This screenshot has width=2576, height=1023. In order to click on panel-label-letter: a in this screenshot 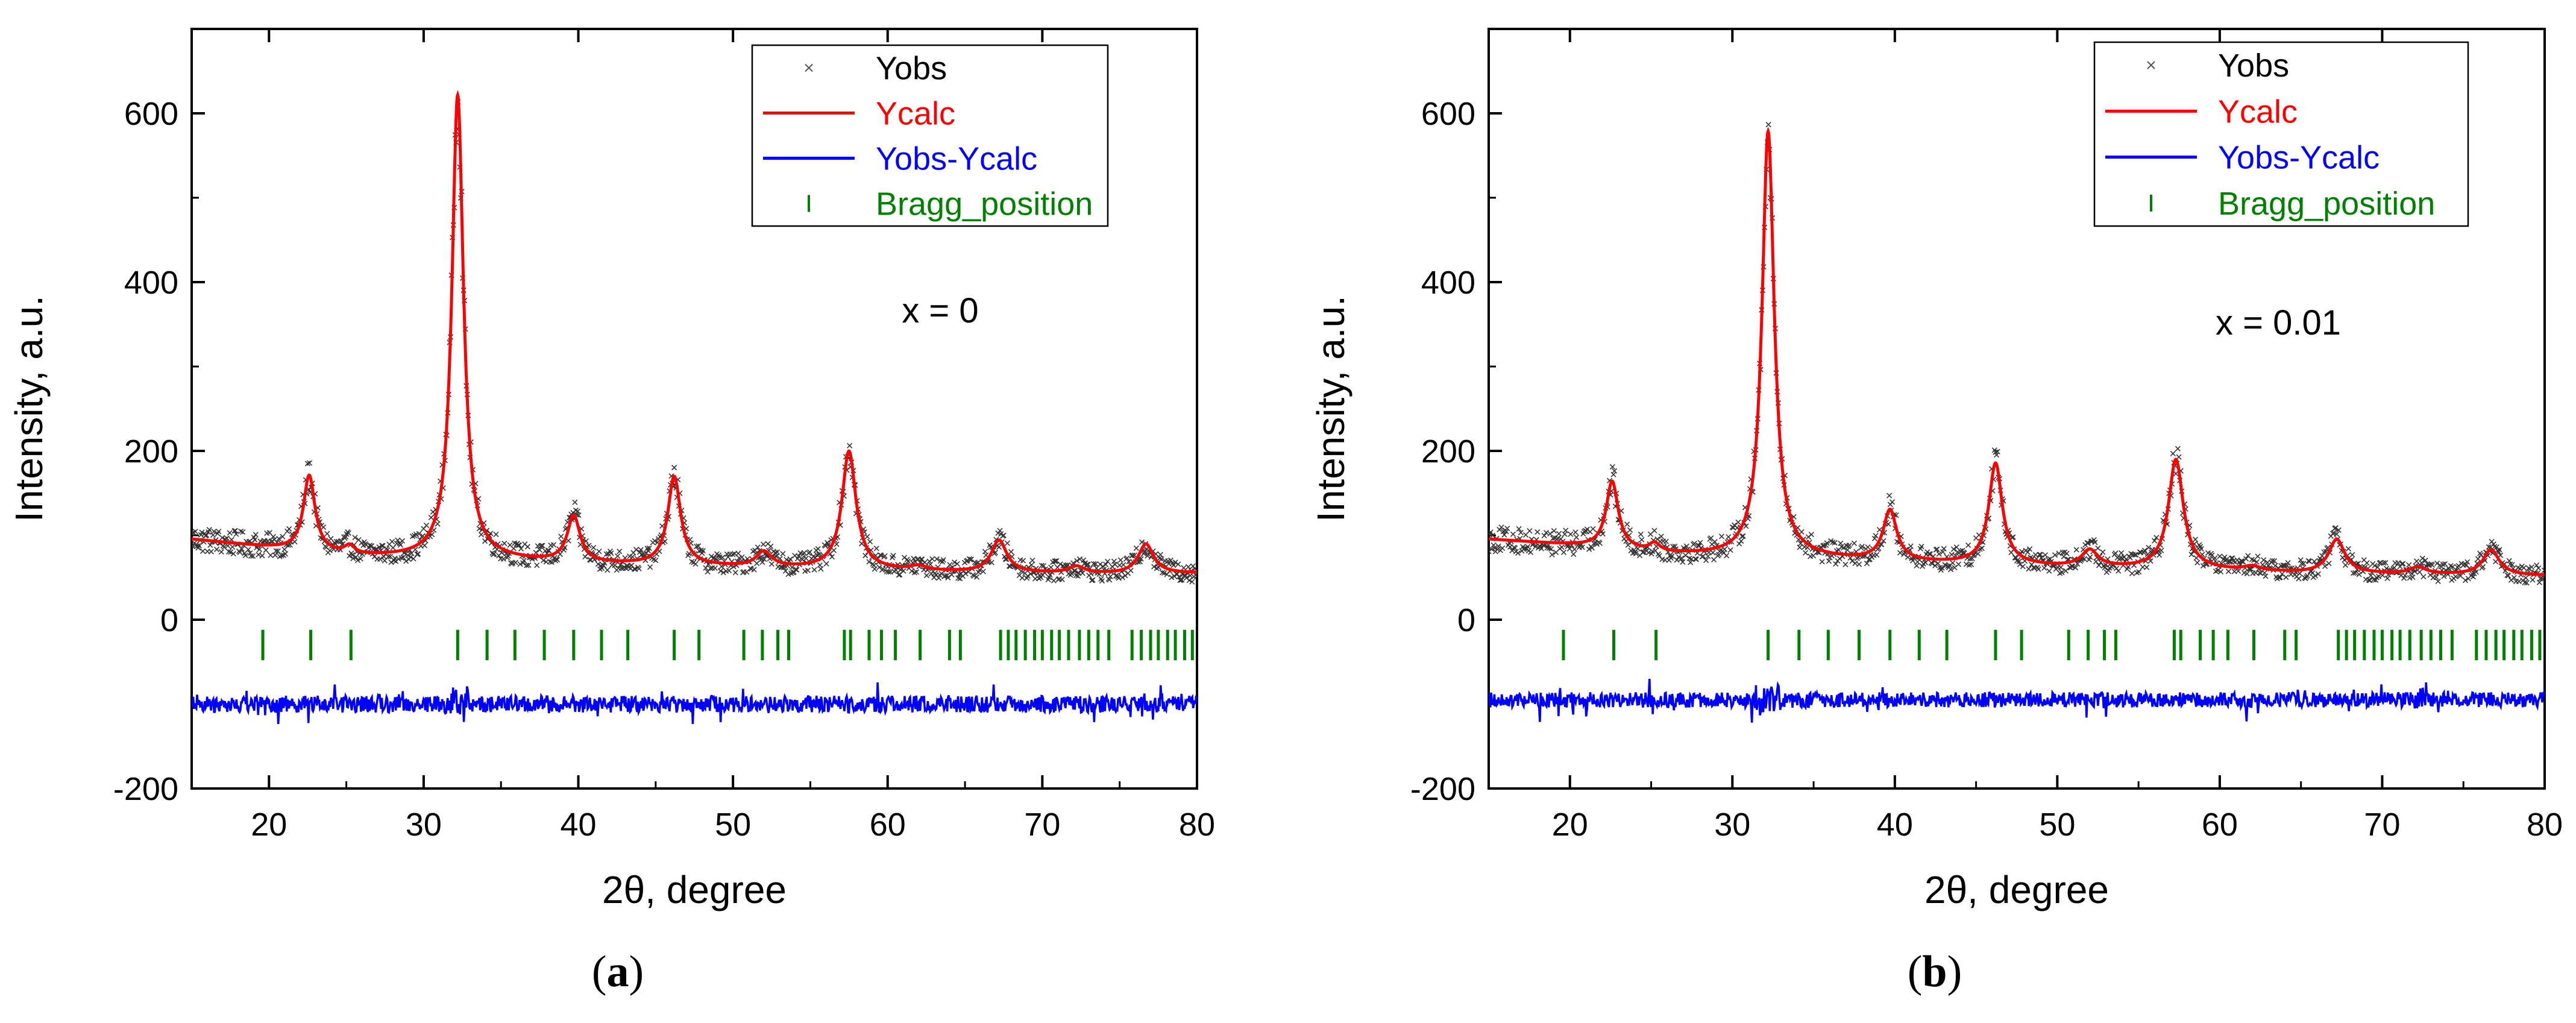, I will do `click(617, 972)`.